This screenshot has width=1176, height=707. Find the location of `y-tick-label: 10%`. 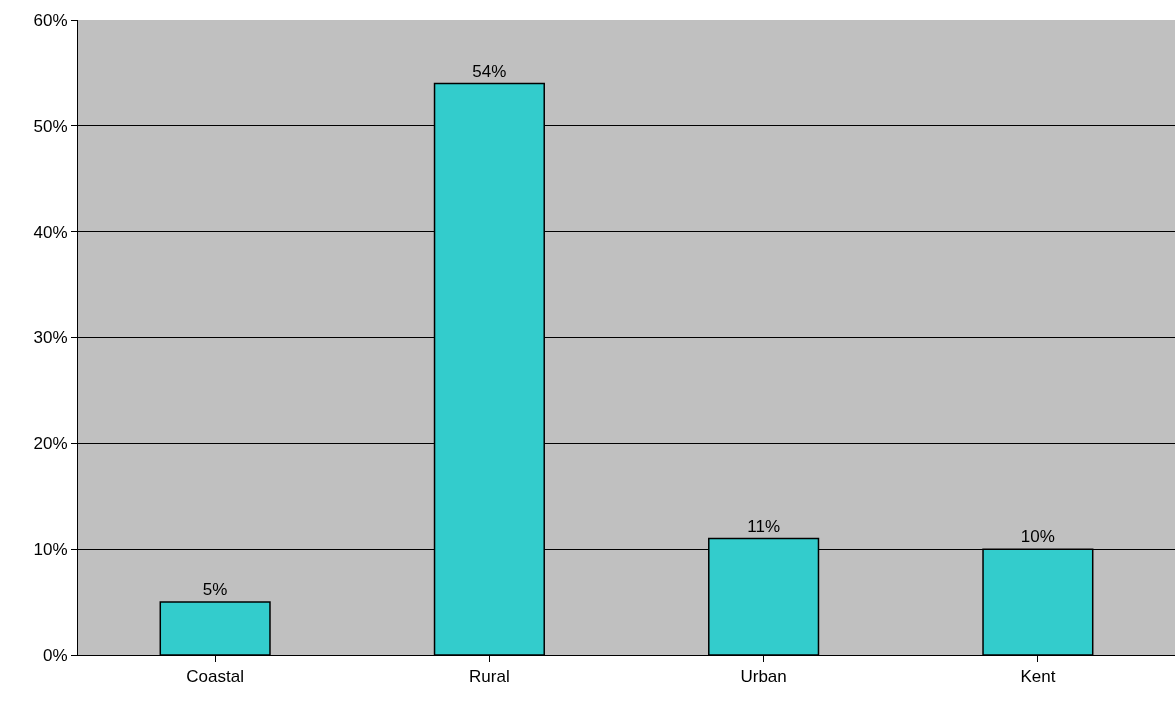

y-tick-label: 10% is located at coordinates (50, 550).